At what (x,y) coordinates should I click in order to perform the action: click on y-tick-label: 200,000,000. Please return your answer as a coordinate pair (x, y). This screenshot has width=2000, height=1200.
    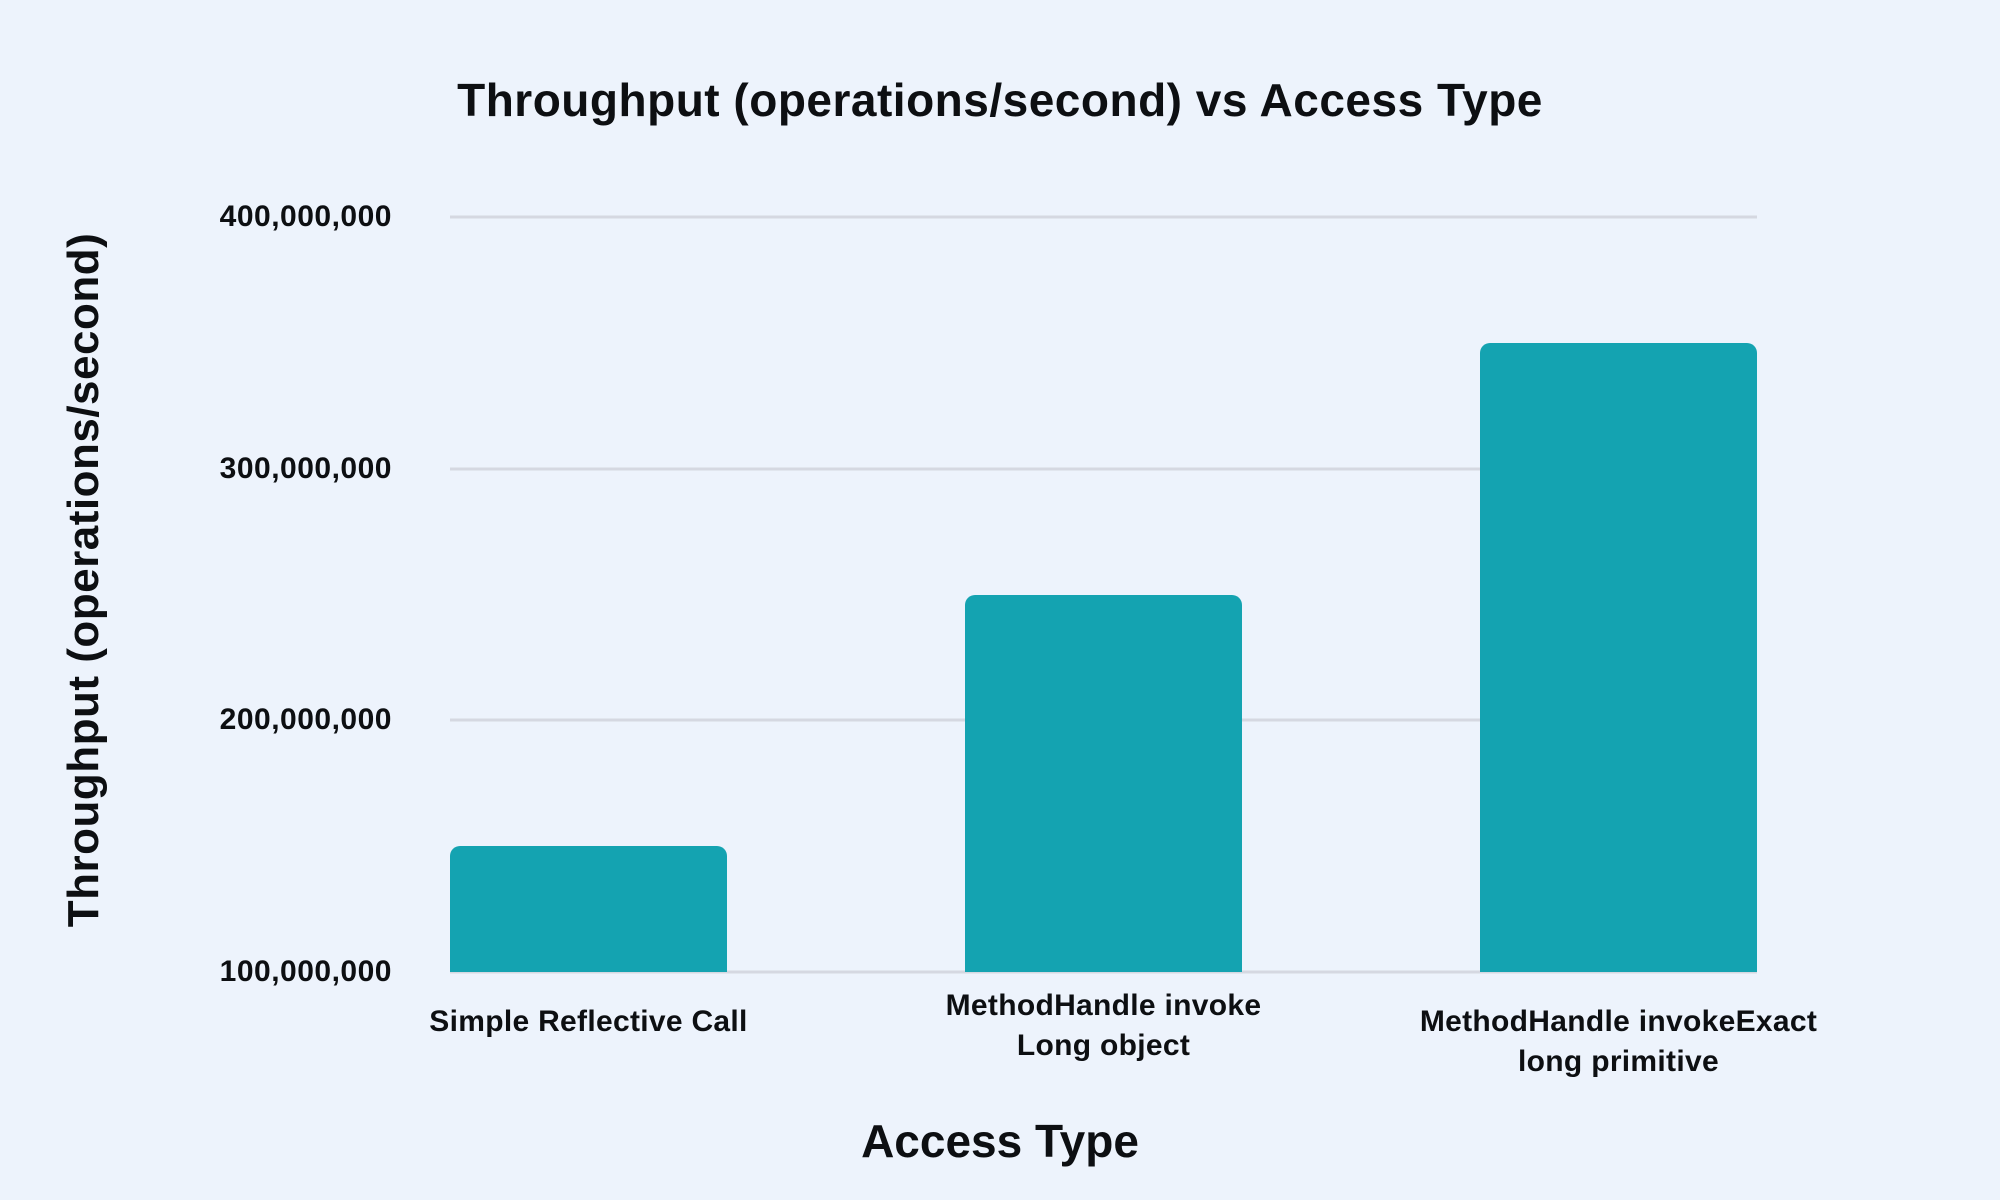
    Looking at the image, I should click on (305, 720).